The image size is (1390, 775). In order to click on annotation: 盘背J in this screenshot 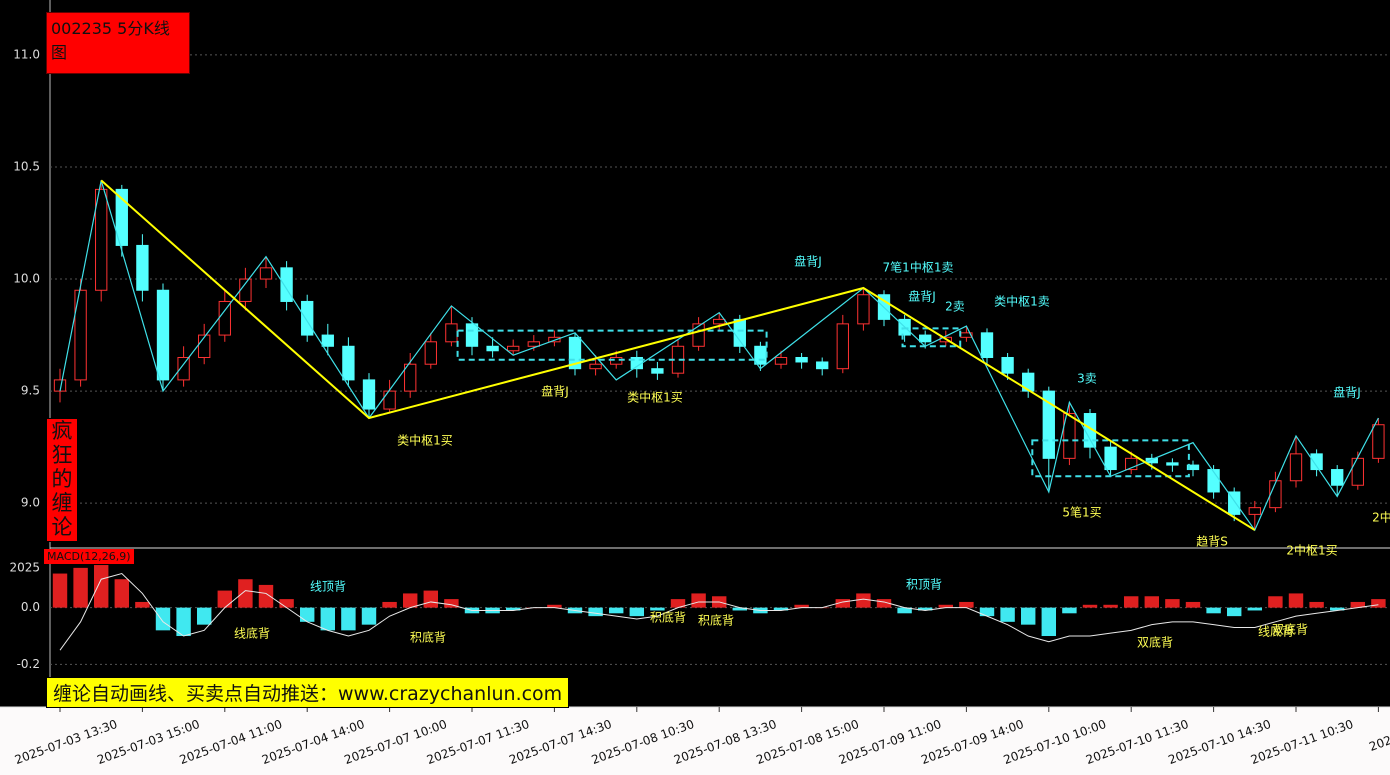, I will do `click(1347, 392)`.